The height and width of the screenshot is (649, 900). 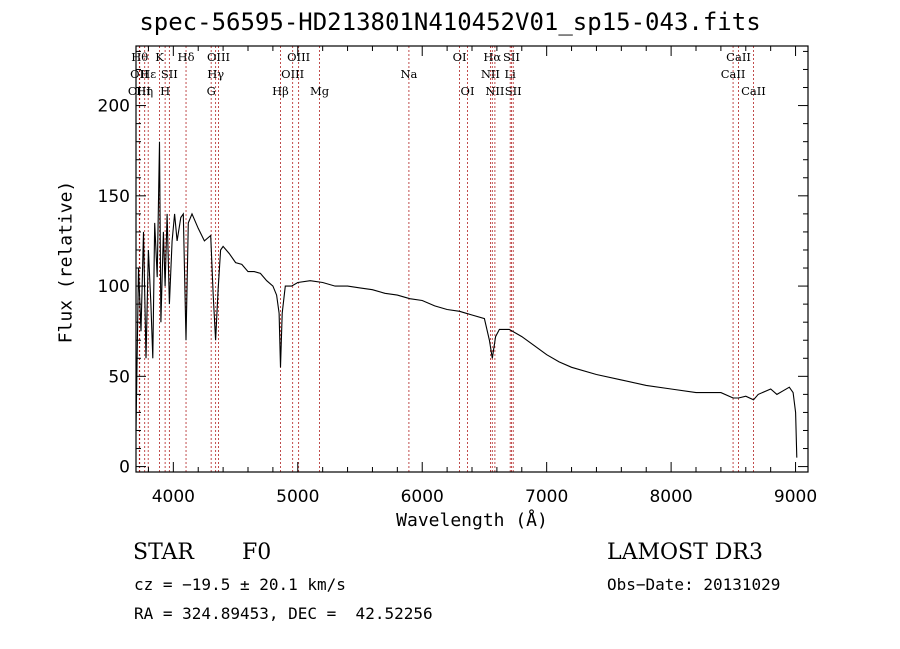 I want to click on y-tick-label-2: 100, so click(x=114, y=287).